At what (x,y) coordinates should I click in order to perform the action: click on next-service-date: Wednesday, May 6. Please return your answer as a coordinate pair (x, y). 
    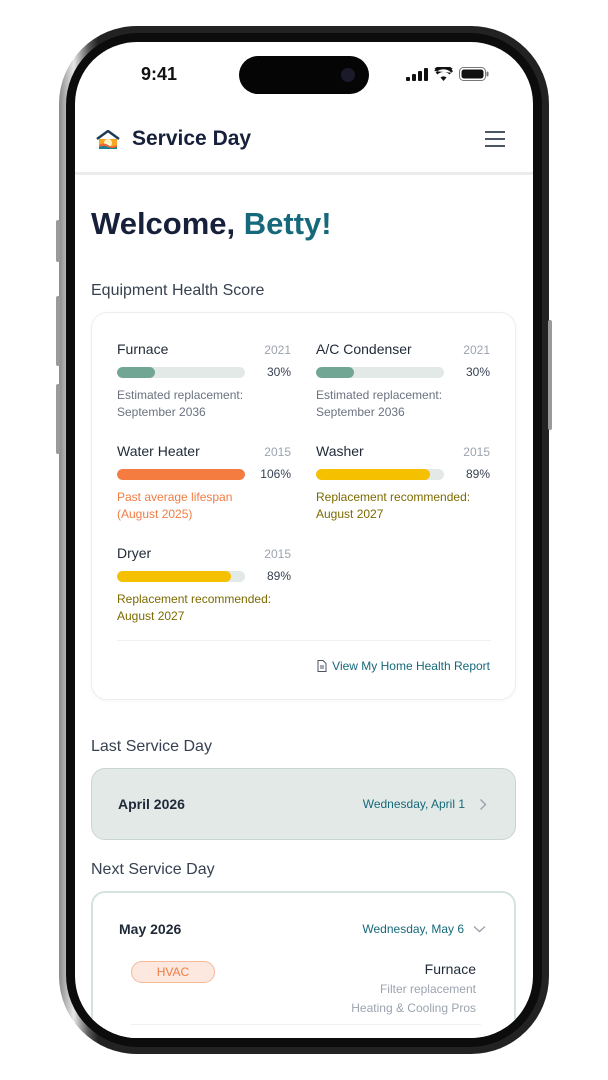
    Looking at the image, I should click on (413, 929).